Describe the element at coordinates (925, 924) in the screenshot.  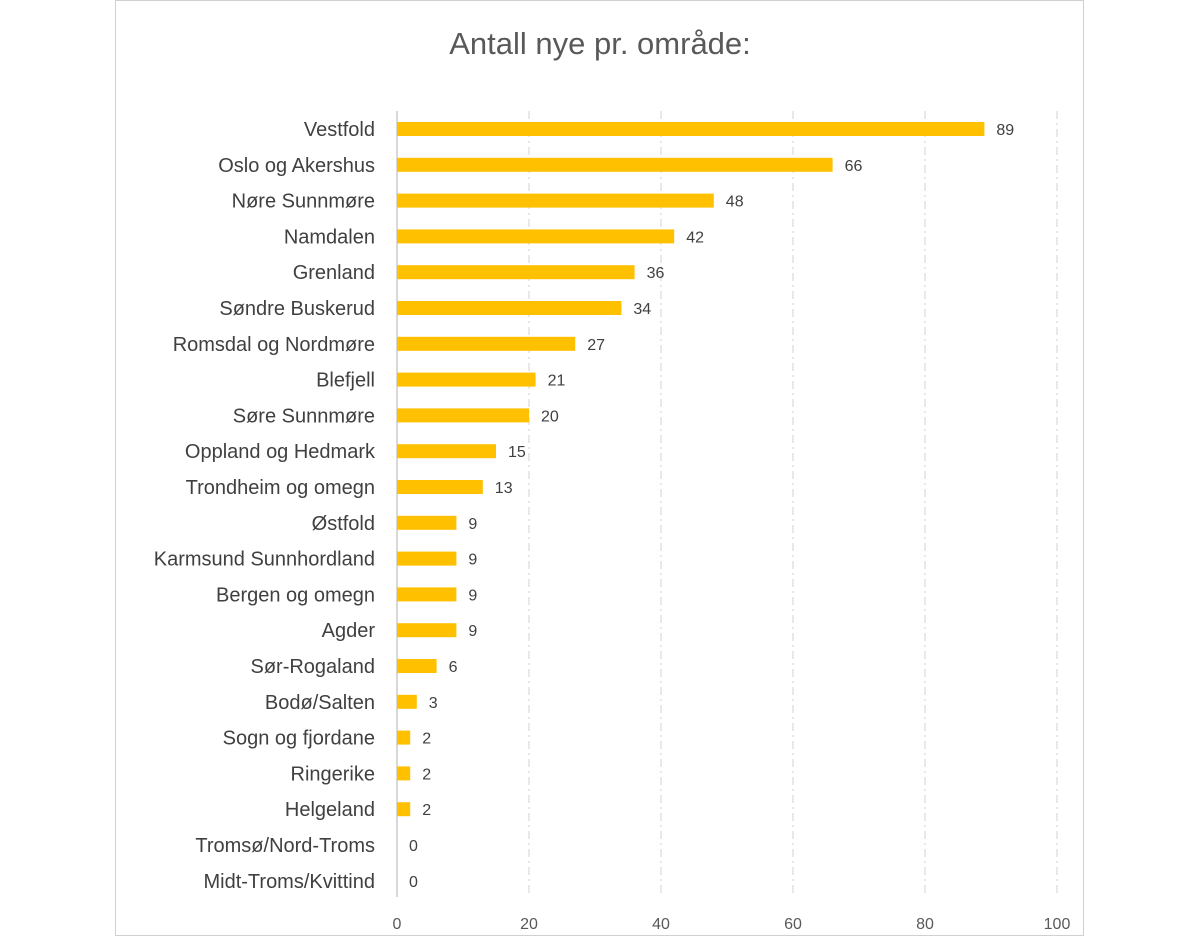
I see `x-tick-label: 80` at that location.